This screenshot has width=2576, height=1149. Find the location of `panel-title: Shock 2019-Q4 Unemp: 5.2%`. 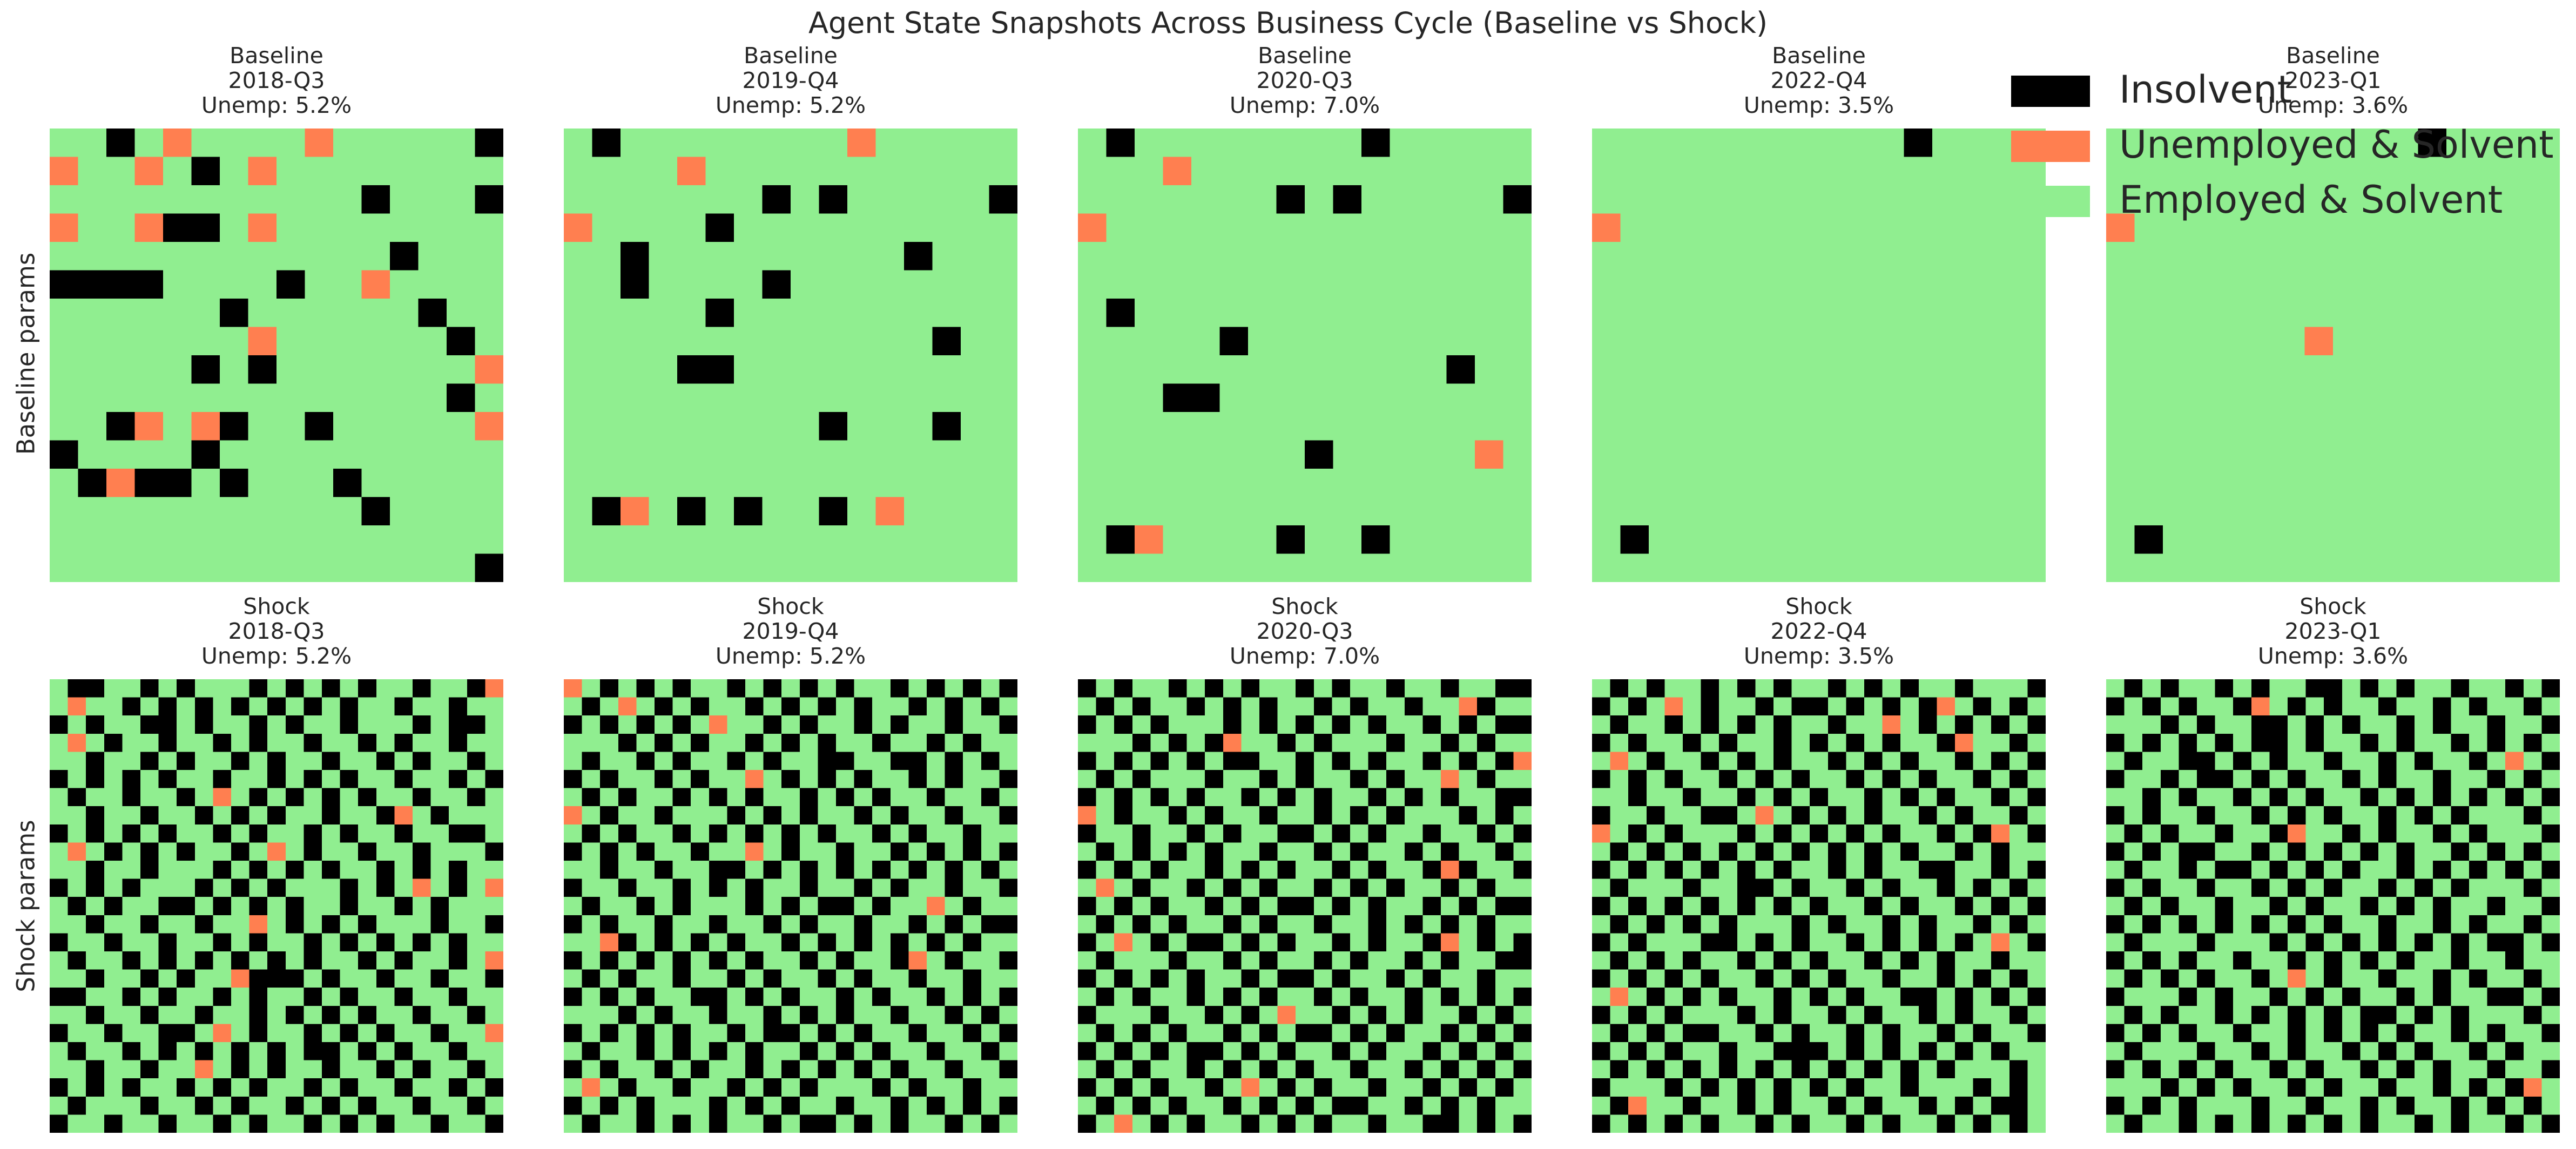

panel-title: Shock 2019-Q4 Unemp: 5.2% is located at coordinates (790, 631).